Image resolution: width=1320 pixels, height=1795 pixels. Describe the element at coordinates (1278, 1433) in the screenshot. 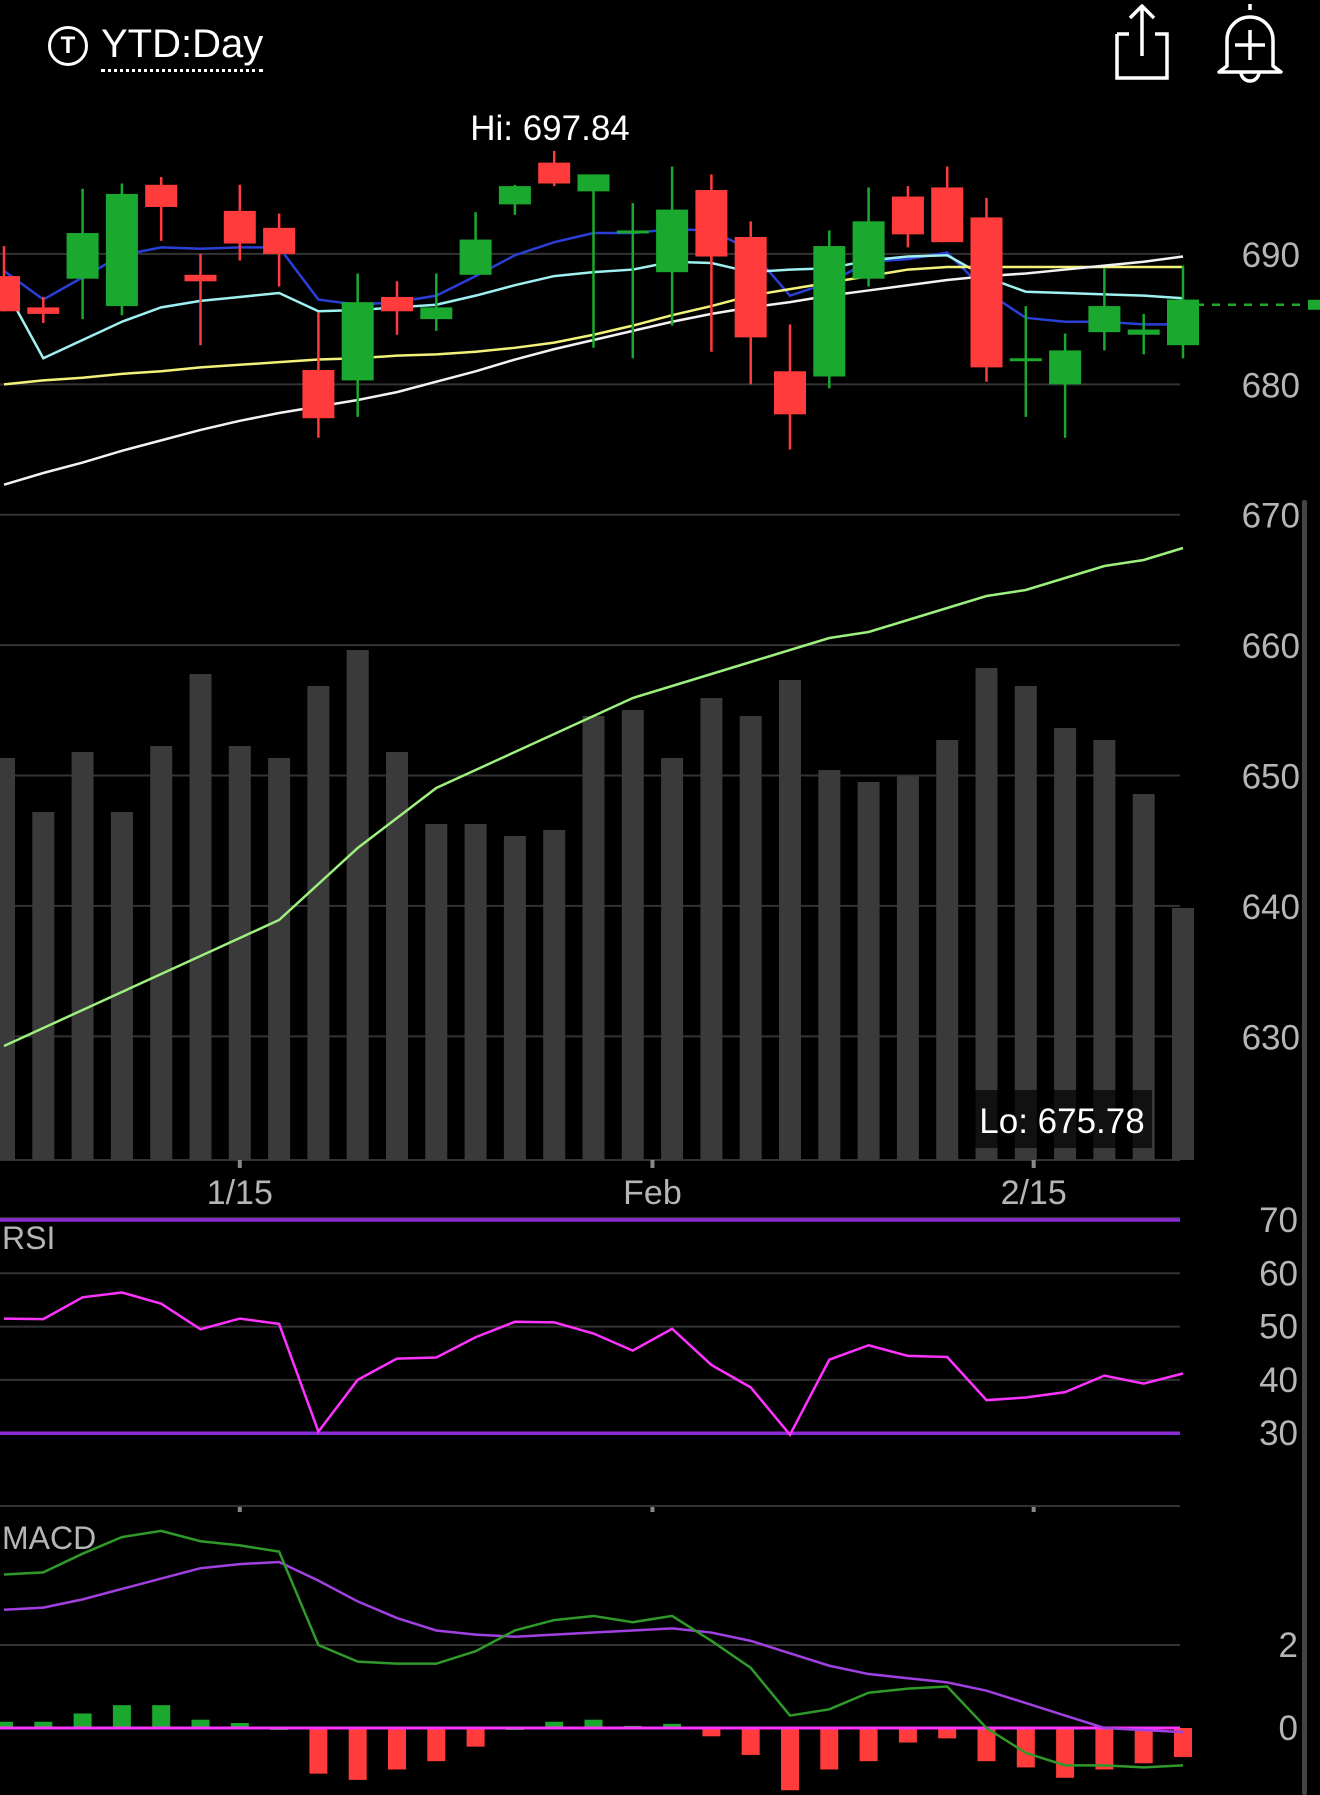

I see `rsi-axis-label: 30` at that location.